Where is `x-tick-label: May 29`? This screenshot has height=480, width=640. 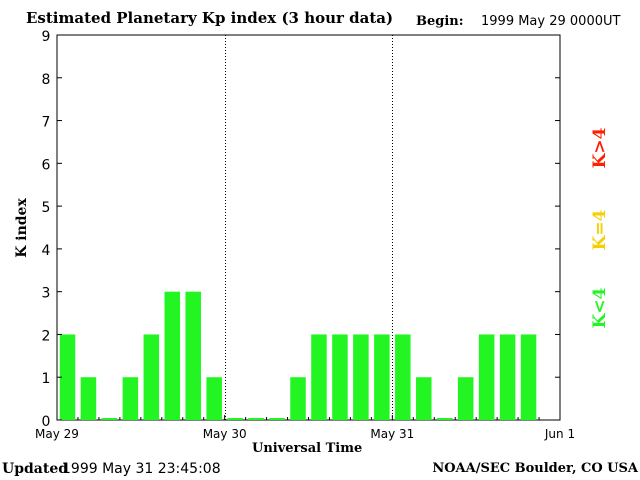 x-tick-label: May 29 is located at coordinates (57, 434).